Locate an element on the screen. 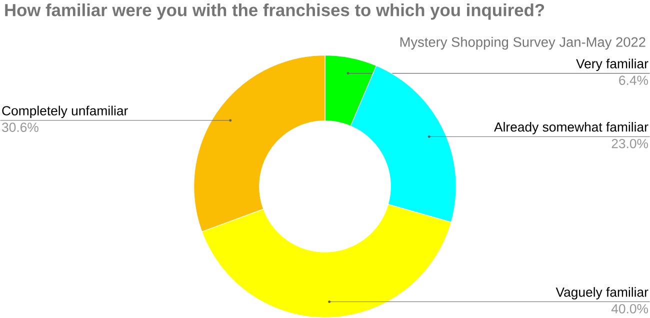 This screenshot has width=650, height=318. data-label: 23.0% is located at coordinates (630, 143).